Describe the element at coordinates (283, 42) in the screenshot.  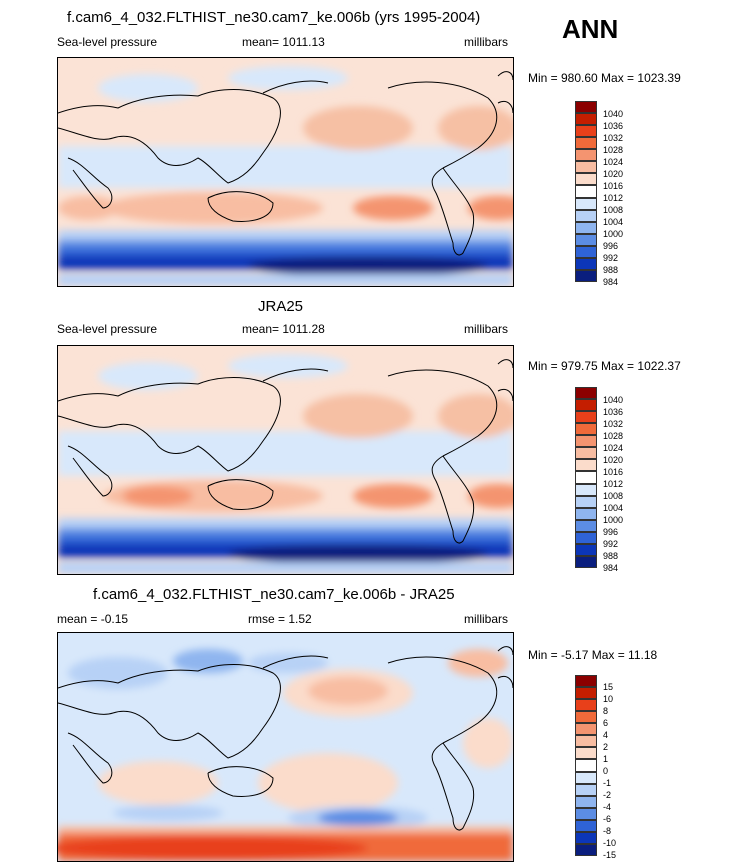
I see `panel-1-mean-label: mean= 1011.13` at that location.